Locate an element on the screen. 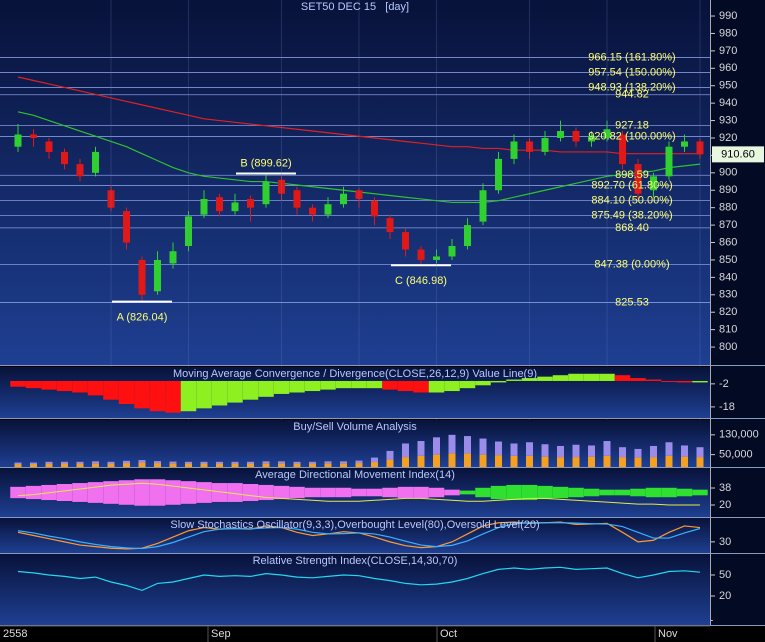 This screenshot has height=642, width=765. y-tick-label: 970 is located at coordinates (728, 51).